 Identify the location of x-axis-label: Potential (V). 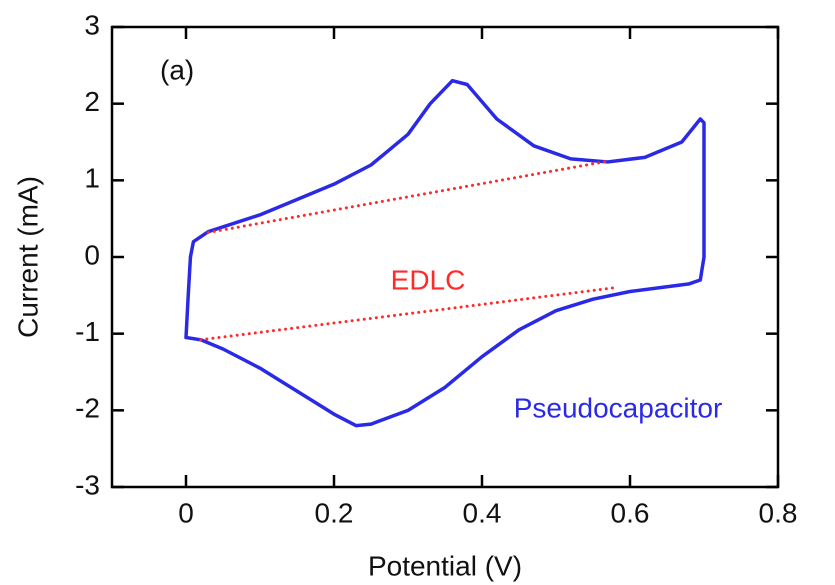
(445, 565).